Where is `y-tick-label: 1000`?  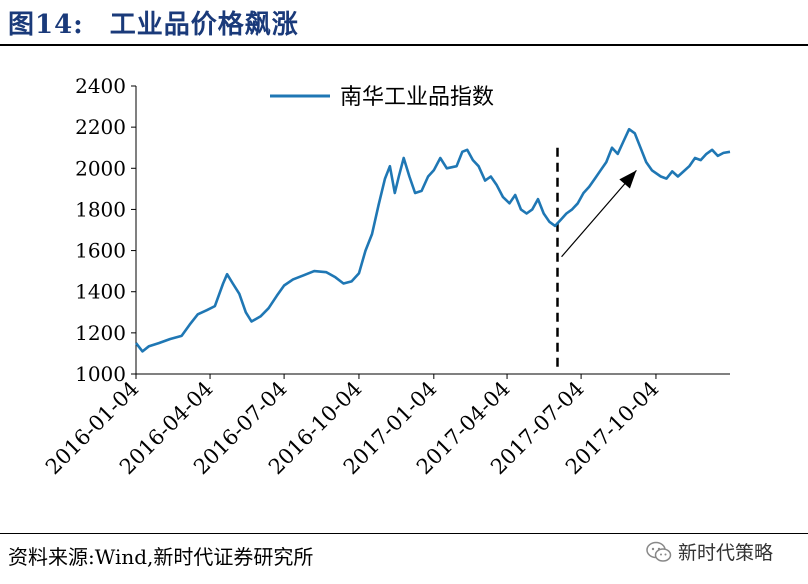 y-tick-label: 1000 is located at coordinates (100, 374).